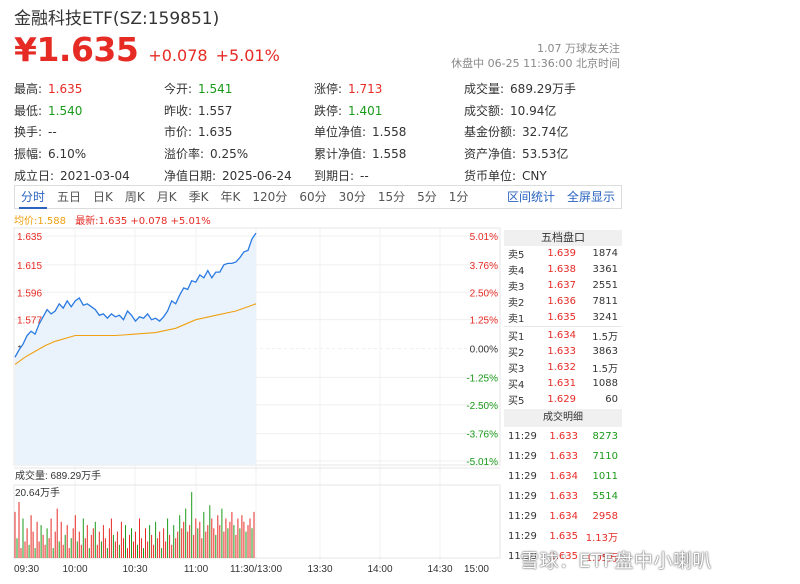  I want to click on y-tick-right: -1.25%, so click(482, 378).